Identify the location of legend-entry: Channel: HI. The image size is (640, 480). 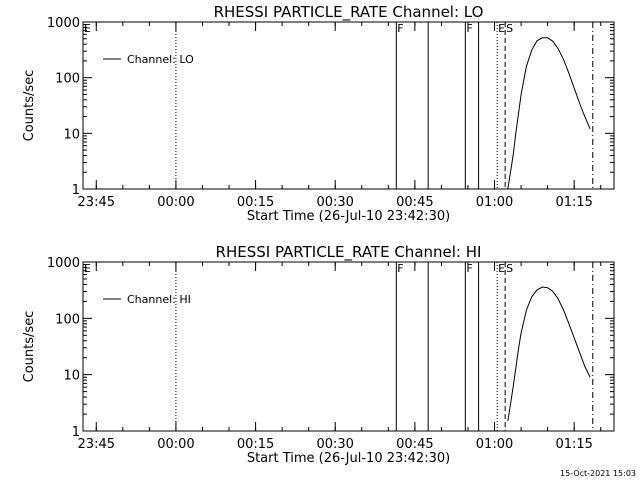
(159, 299).